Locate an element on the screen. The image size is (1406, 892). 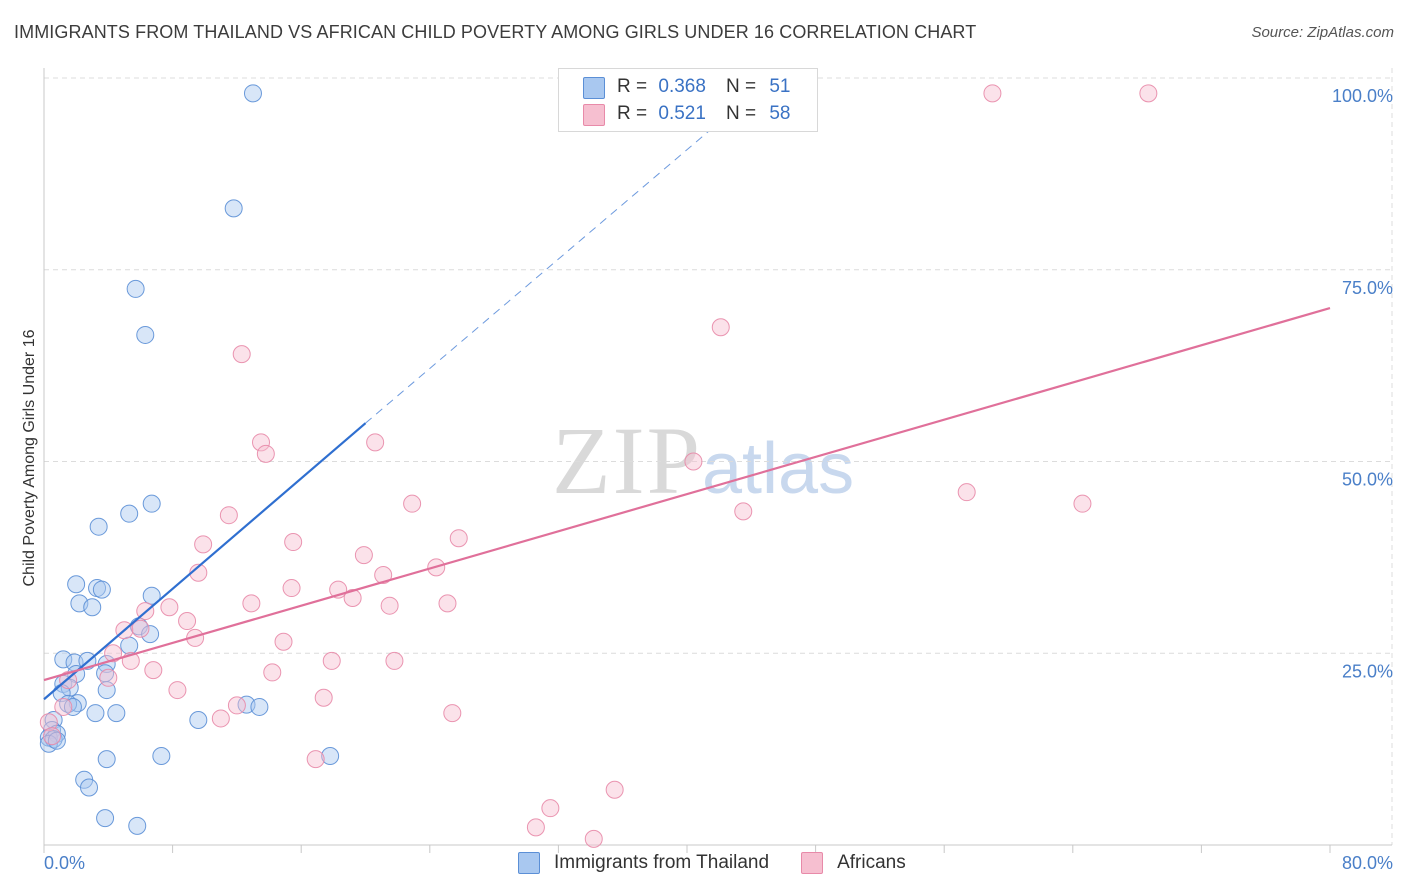
legend-n-value: 58 is located at coordinates (780, 113).